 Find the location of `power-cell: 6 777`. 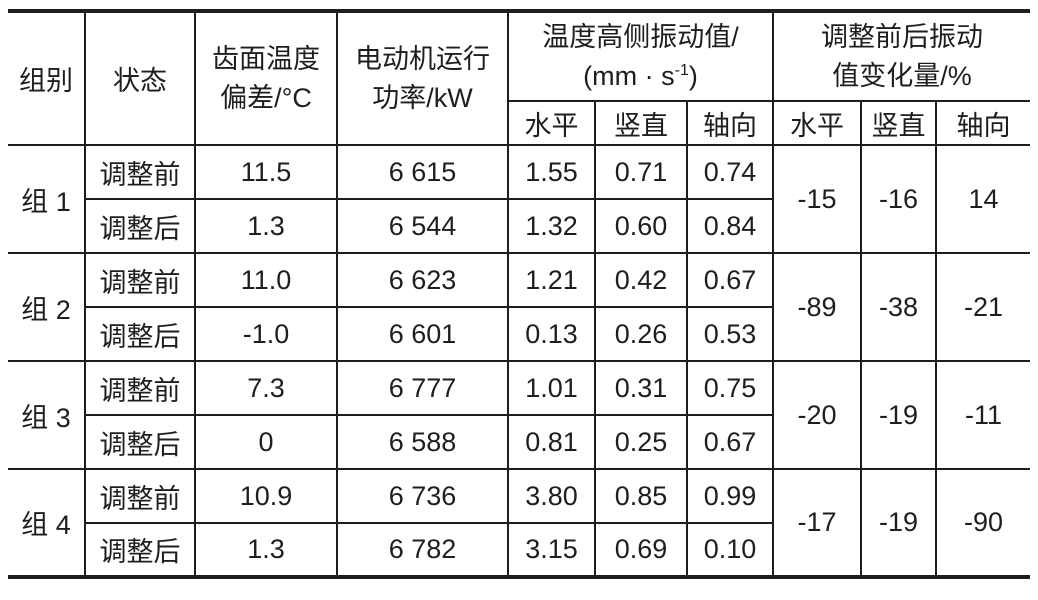

power-cell: 6 777 is located at coordinates (422, 388).